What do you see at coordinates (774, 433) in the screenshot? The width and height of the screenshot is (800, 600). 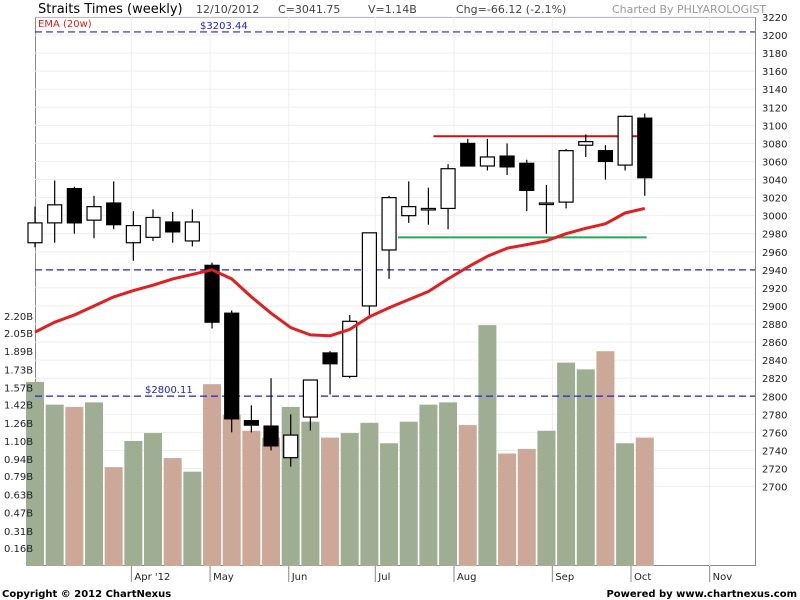 I see `price-tick-label: 2760` at bounding box center [774, 433].